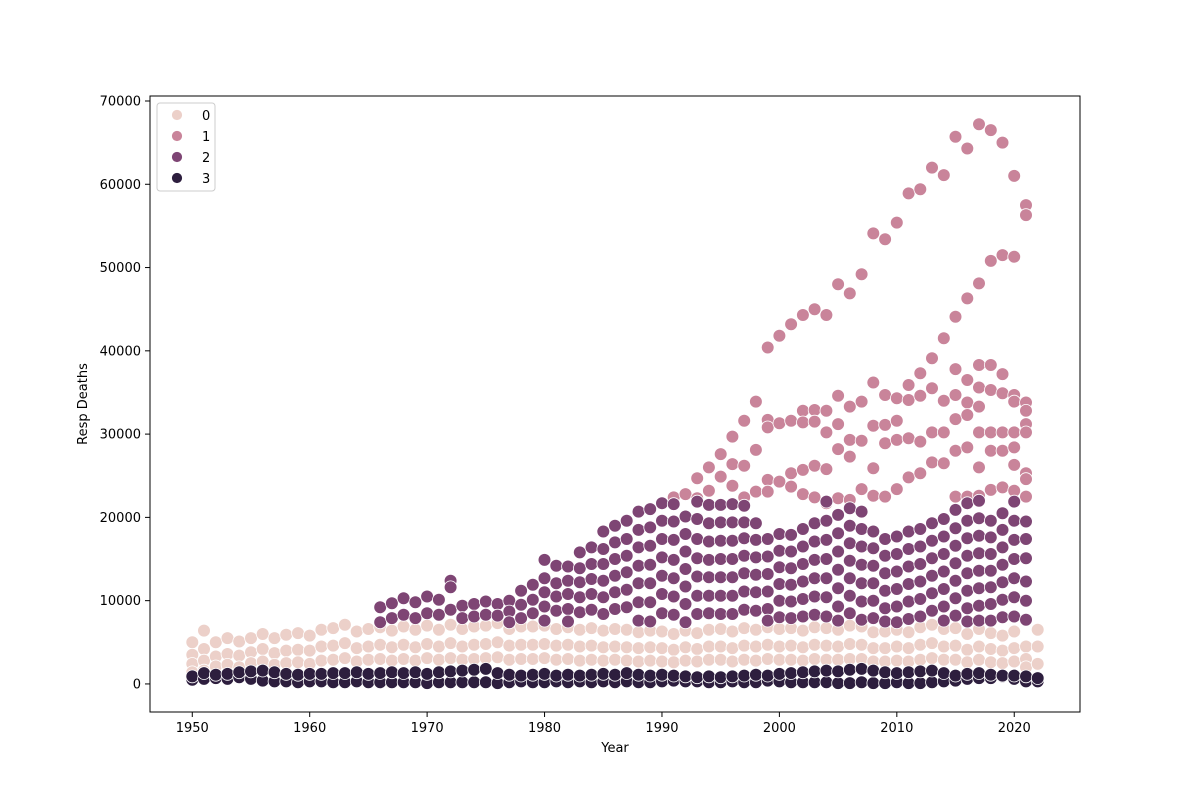 Image resolution: width=1200 pixels, height=800 pixels. What do you see at coordinates (309, 728) in the screenshot?
I see `x-tick-label: 1960` at bounding box center [309, 728].